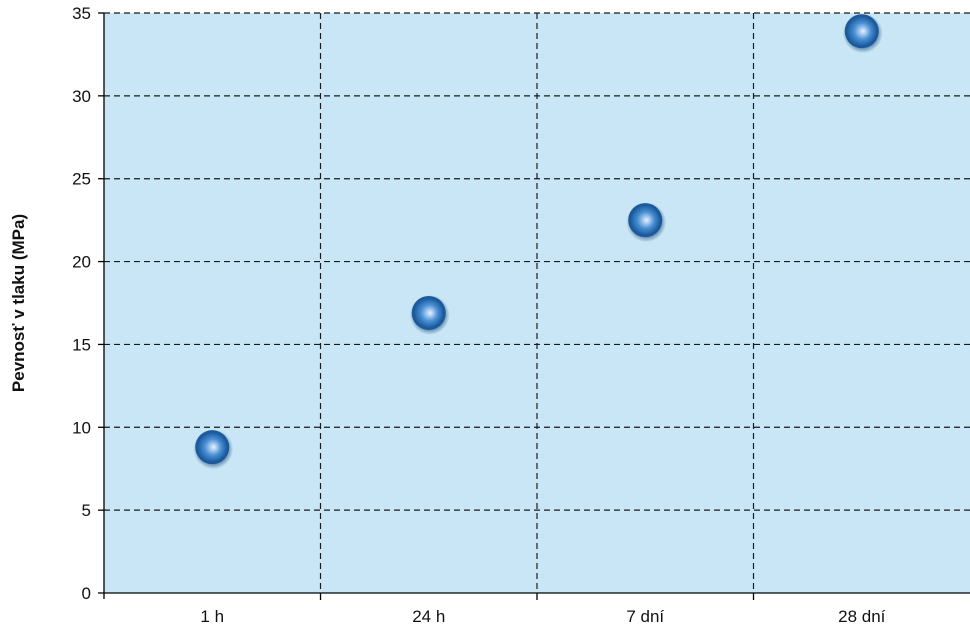  What do you see at coordinates (81, 344) in the screenshot?
I see `y-tick-label: 15` at bounding box center [81, 344].